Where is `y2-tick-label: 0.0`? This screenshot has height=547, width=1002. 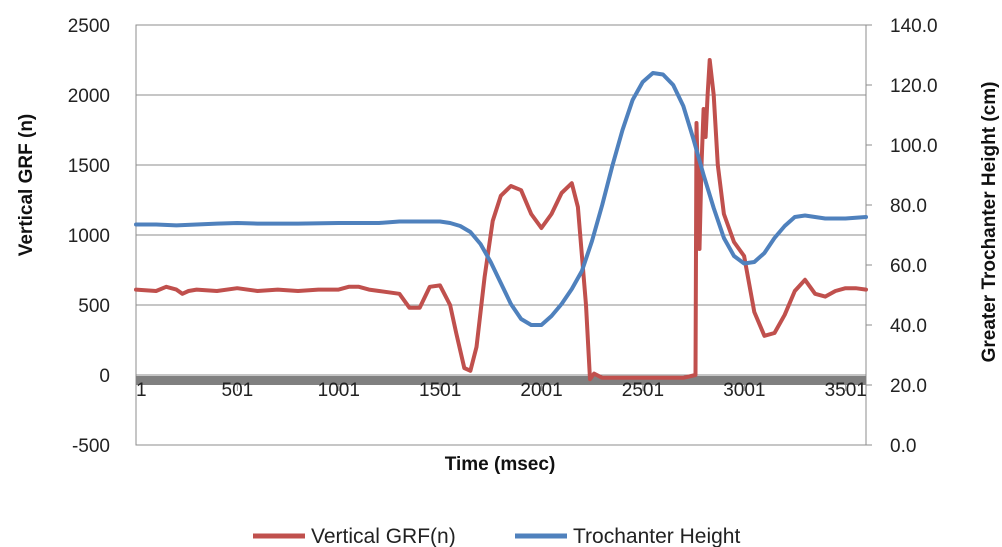
y2-tick-label: 0.0 is located at coordinates (903, 446).